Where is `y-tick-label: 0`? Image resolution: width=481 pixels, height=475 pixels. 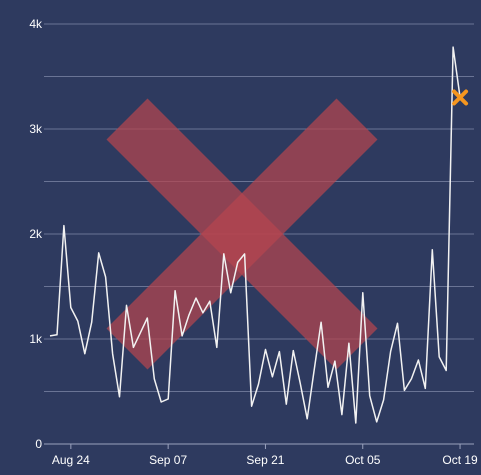 y-tick-label: 0 is located at coordinates (38, 444).